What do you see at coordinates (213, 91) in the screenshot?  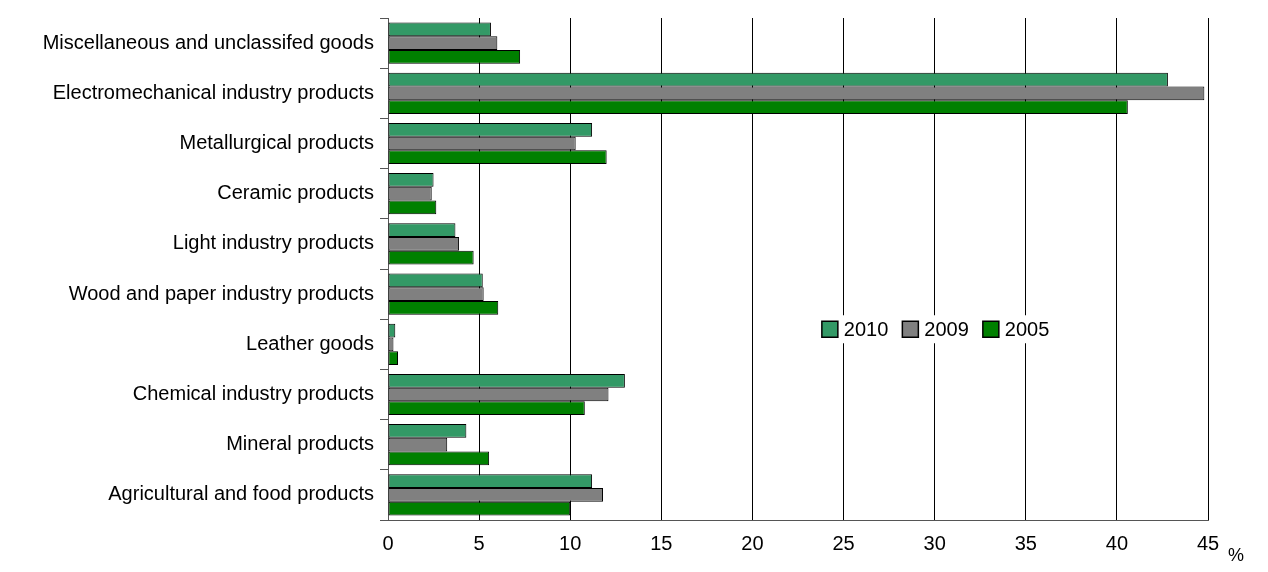 I see `y-tick-label: Electromechanical industry products` at bounding box center [213, 91].